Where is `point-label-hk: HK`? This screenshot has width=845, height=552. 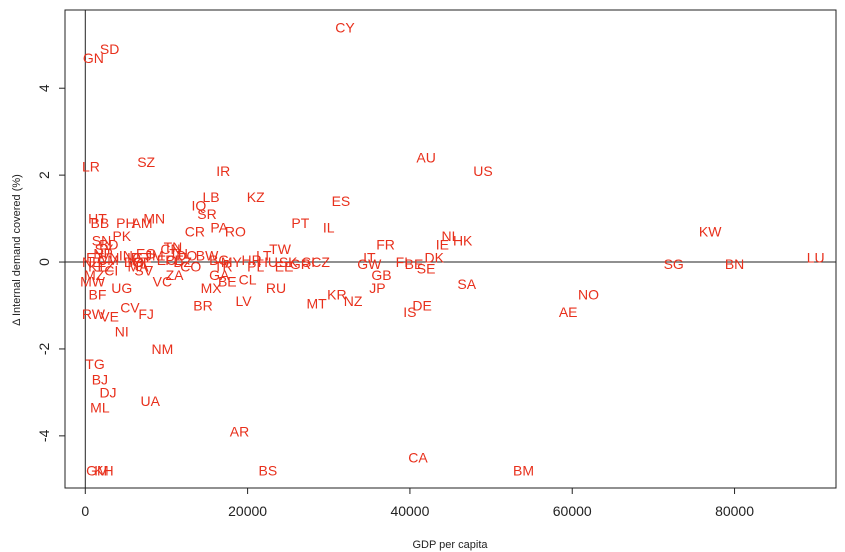
point-label-hk: HK is located at coordinates (463, 240).